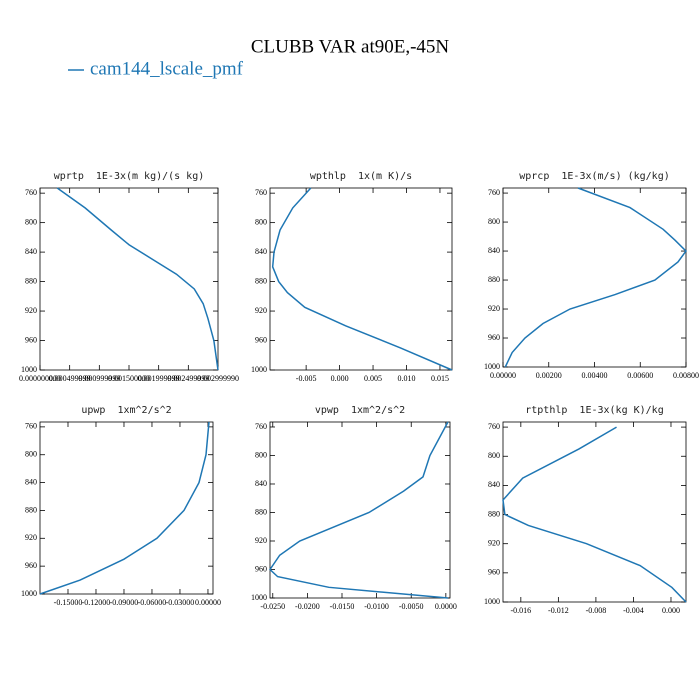  Describe the element at coordinates (594, 176) in the screenshot. I see `panel-title: wprcp 1E-3x(m/s) (kg/kg)` at that location.